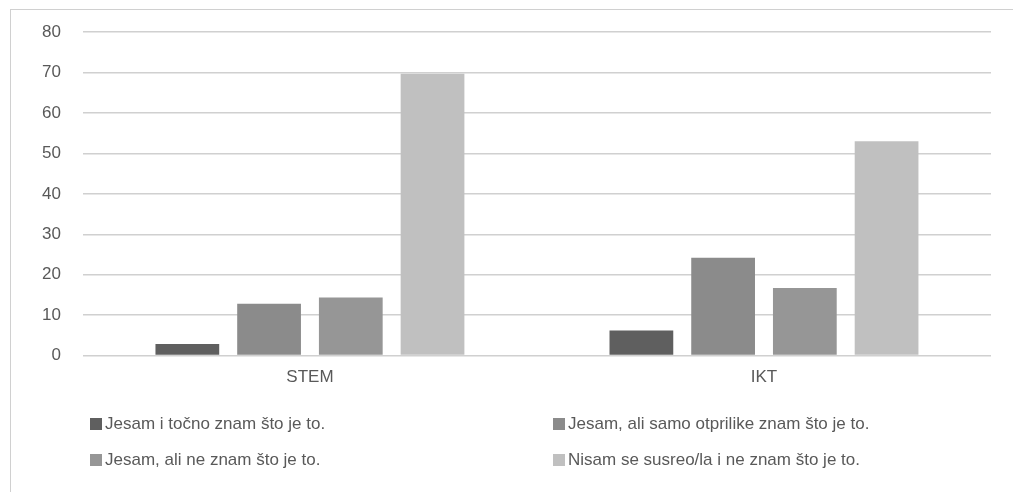  Describe the element at coordinates (213, 460) in the screenshot. I see `legend-label: Jesam, ali ne znam što je to.` at that location.